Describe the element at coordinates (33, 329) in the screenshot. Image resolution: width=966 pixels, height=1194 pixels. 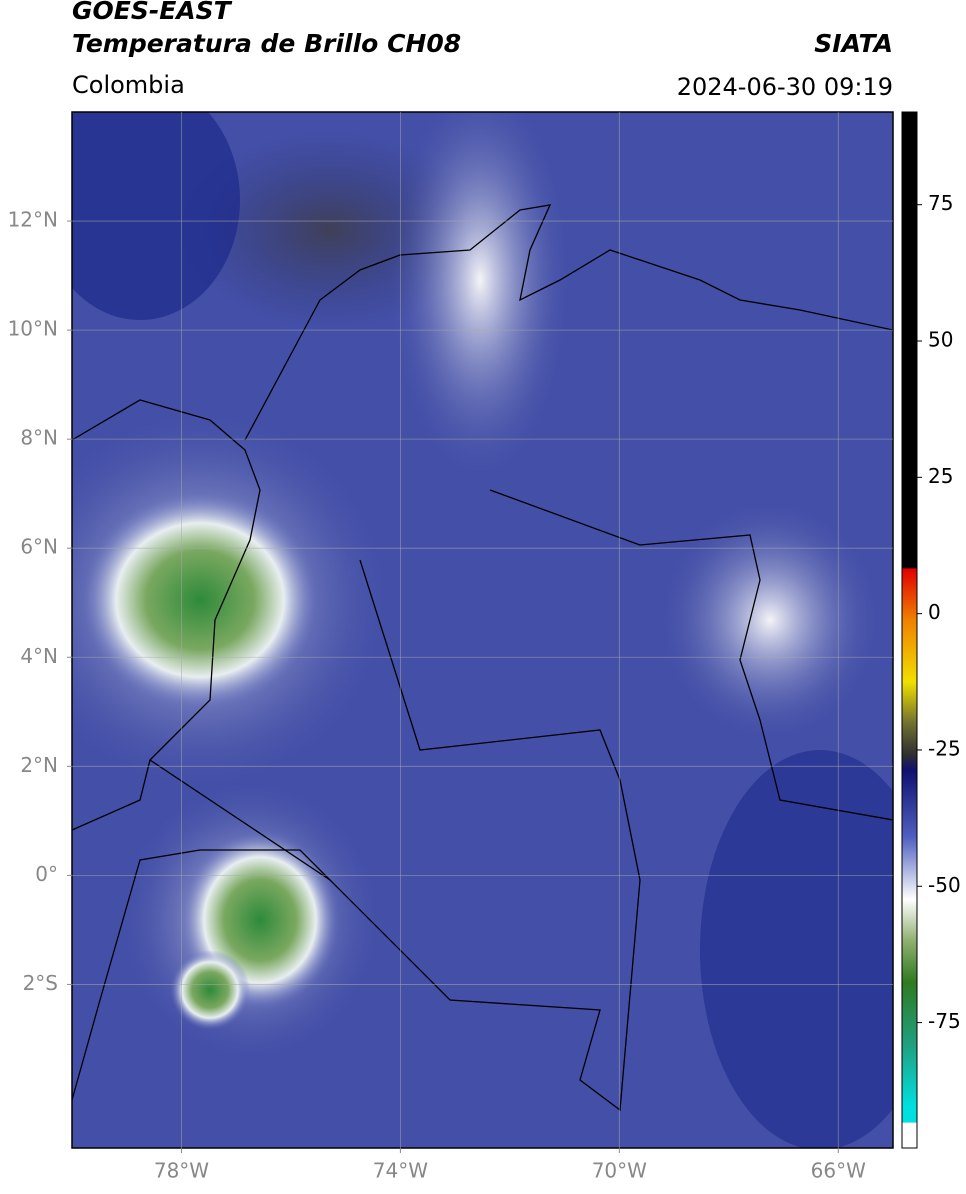
I see `lat-tick-label: 10°N` at that location.